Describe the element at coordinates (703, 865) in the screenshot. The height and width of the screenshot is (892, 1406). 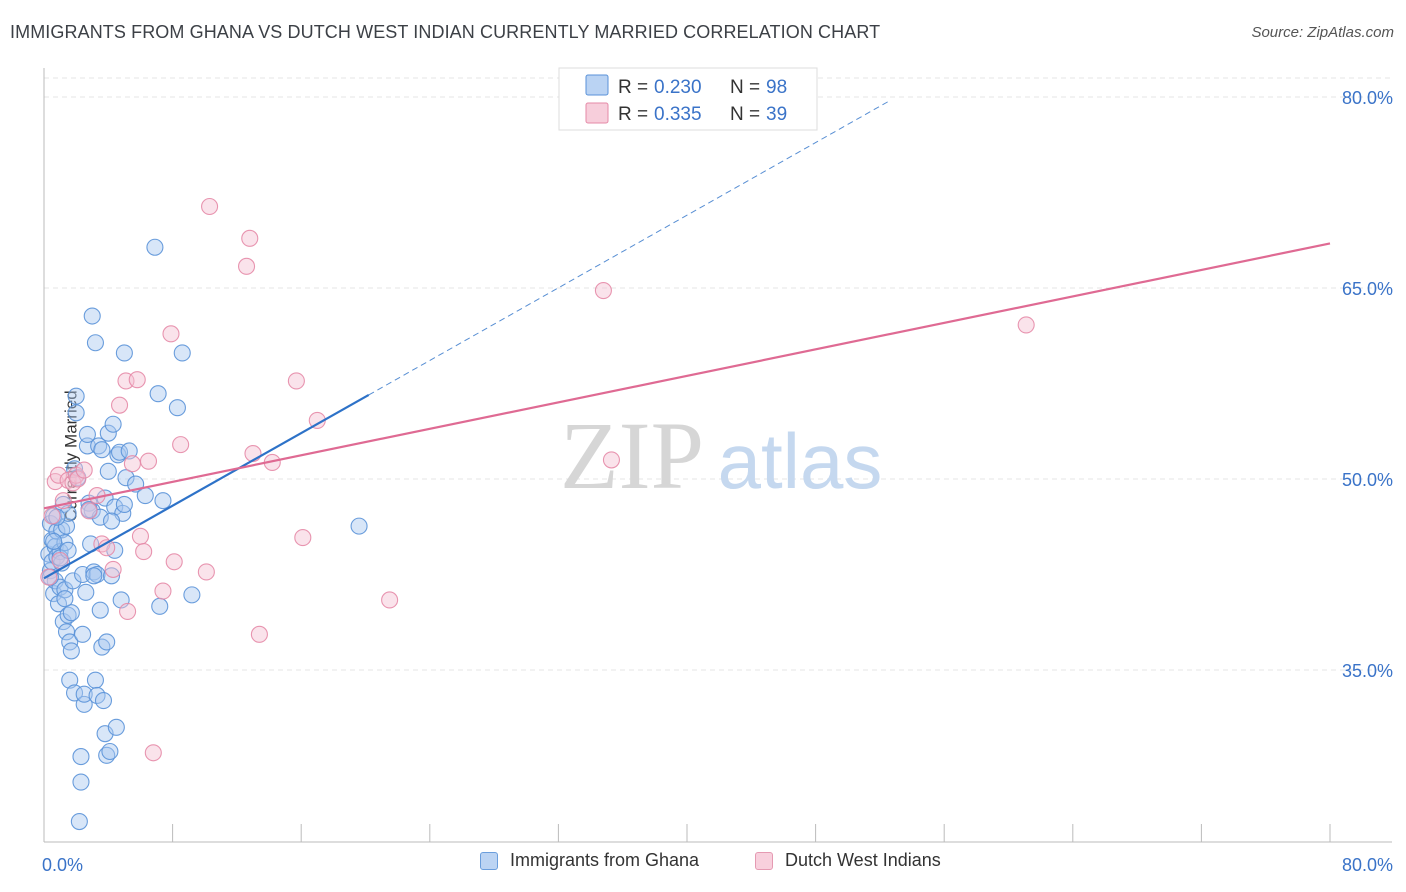
I see `series-legend: Immigrants from Ghana Dutch West Indians` at that location.